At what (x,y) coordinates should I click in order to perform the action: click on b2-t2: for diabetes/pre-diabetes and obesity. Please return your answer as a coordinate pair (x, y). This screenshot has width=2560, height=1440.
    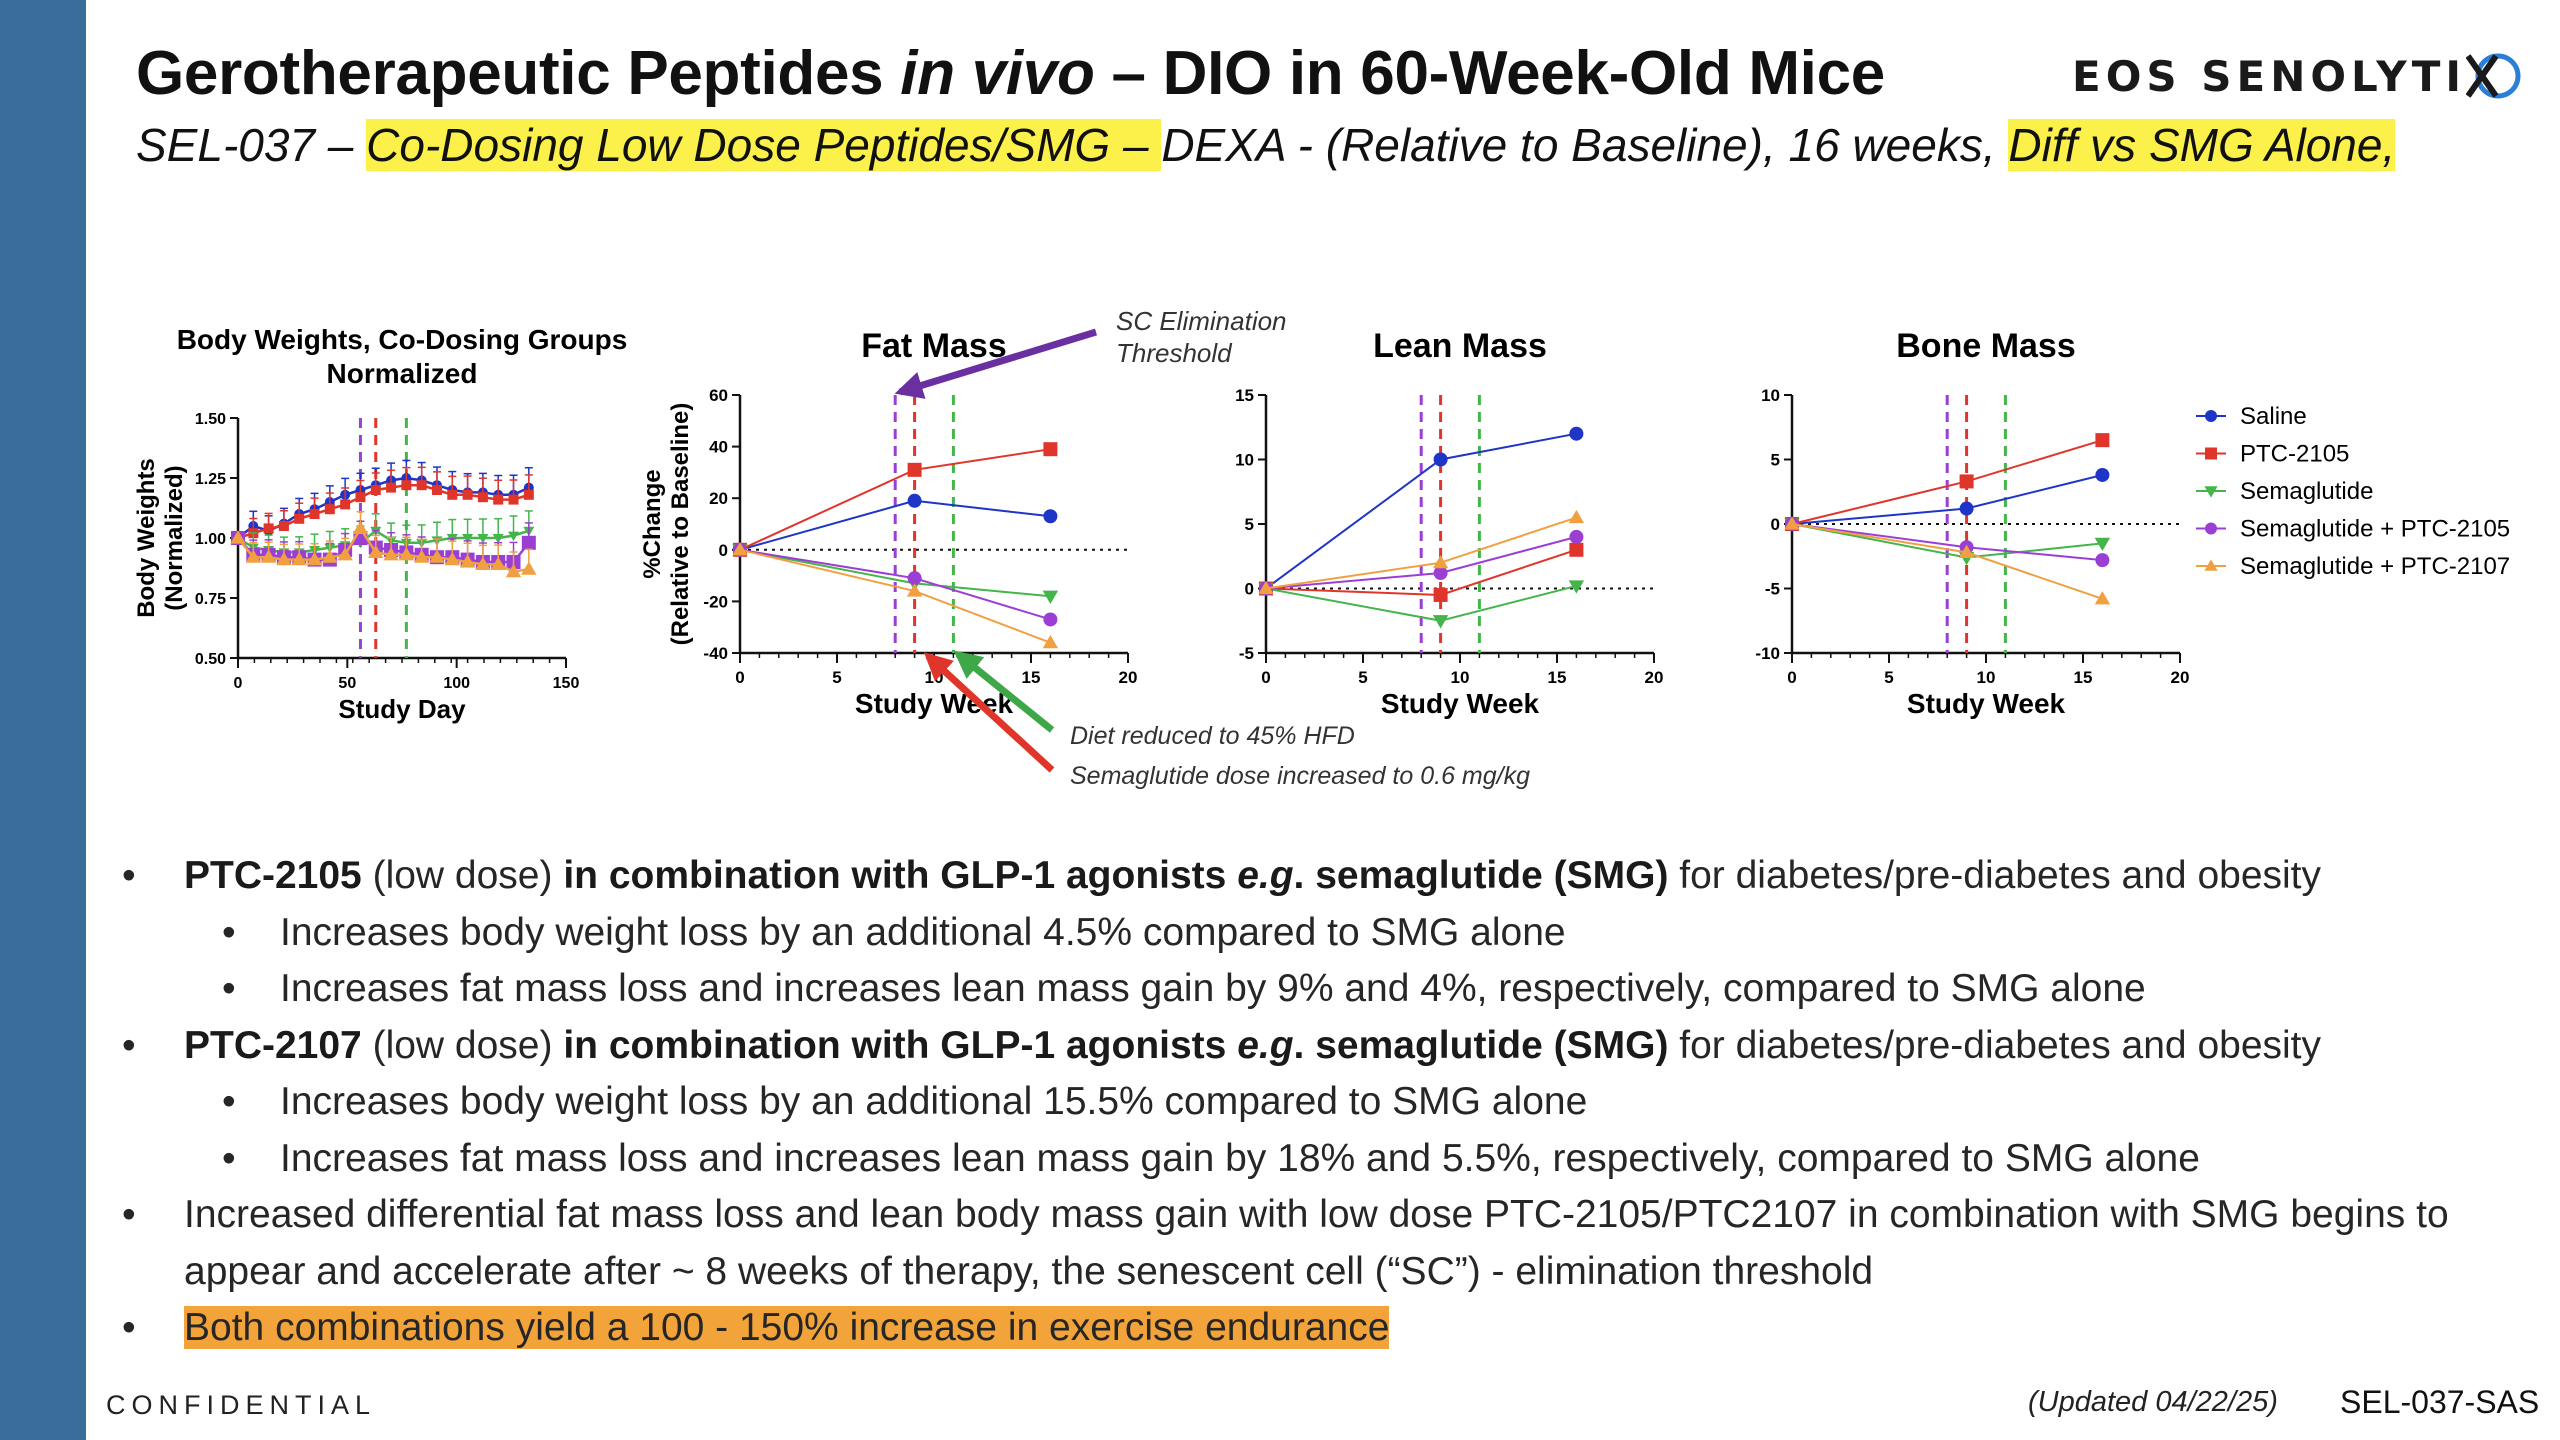
    Looking at the image, I should click on (1995, 1045).